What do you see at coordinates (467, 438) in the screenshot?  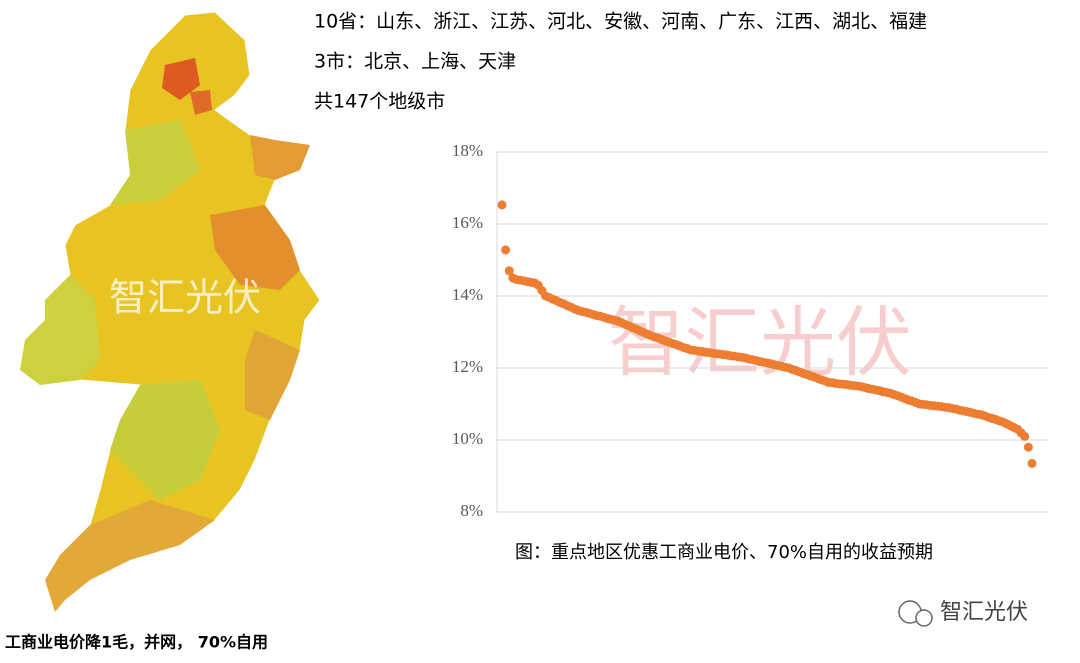 I see `y-tick-label: 10%` at bounding box center [467, 438].